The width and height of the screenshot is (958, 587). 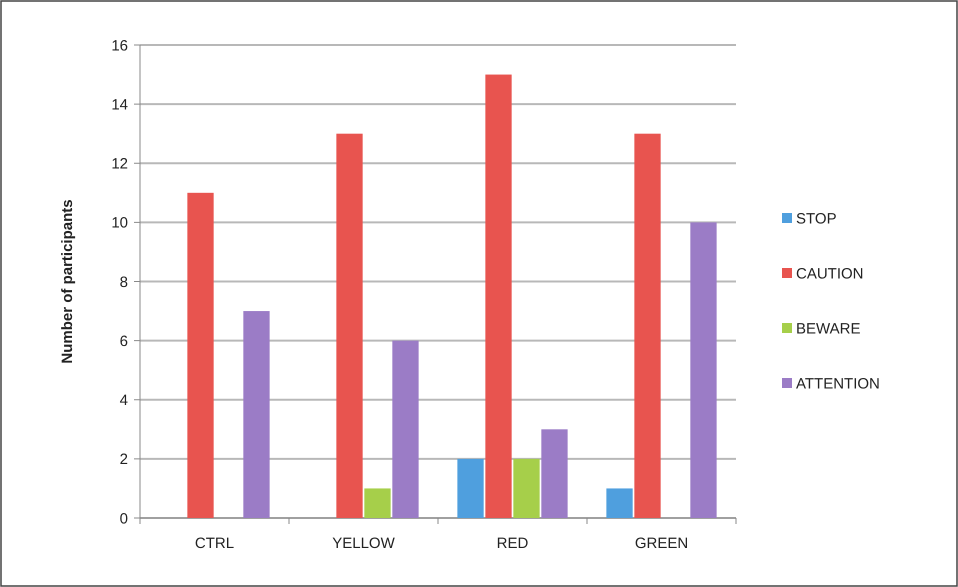 What do you see at coordinates (364, 543) in the screenshot?
I see `x-tick-label: YELLOW` at bounding box center [364, 543].